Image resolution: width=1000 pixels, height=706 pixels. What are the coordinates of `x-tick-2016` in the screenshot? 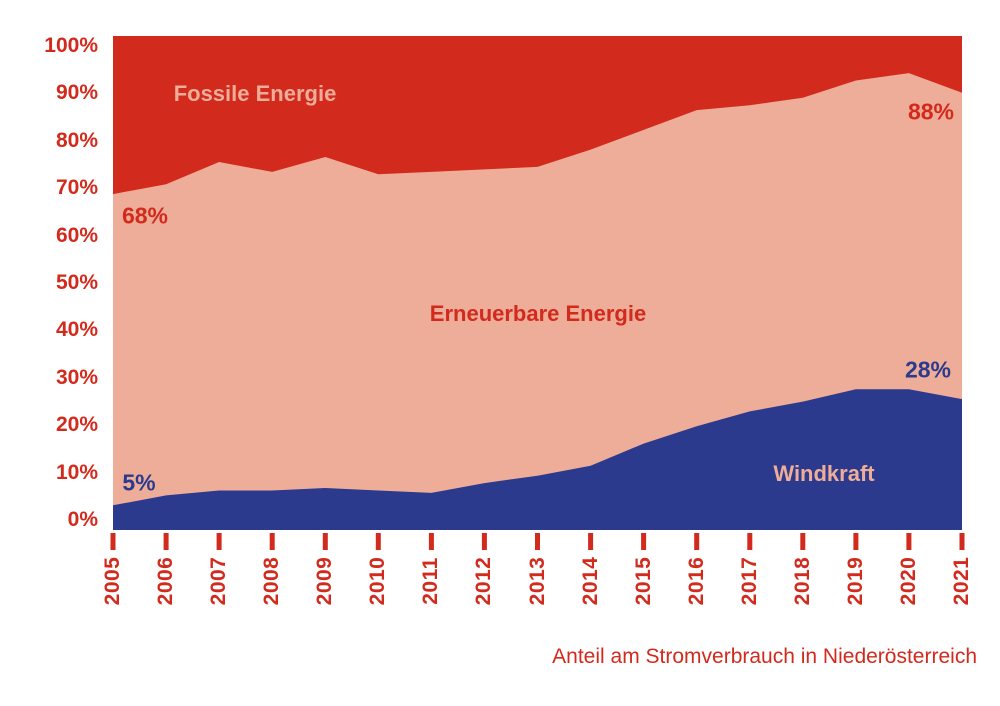 It's located at (697, 541).